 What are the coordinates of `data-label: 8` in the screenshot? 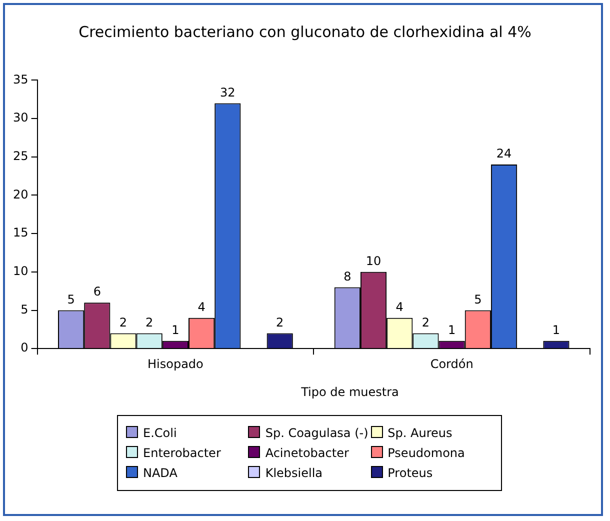 It's located at (348, 276).